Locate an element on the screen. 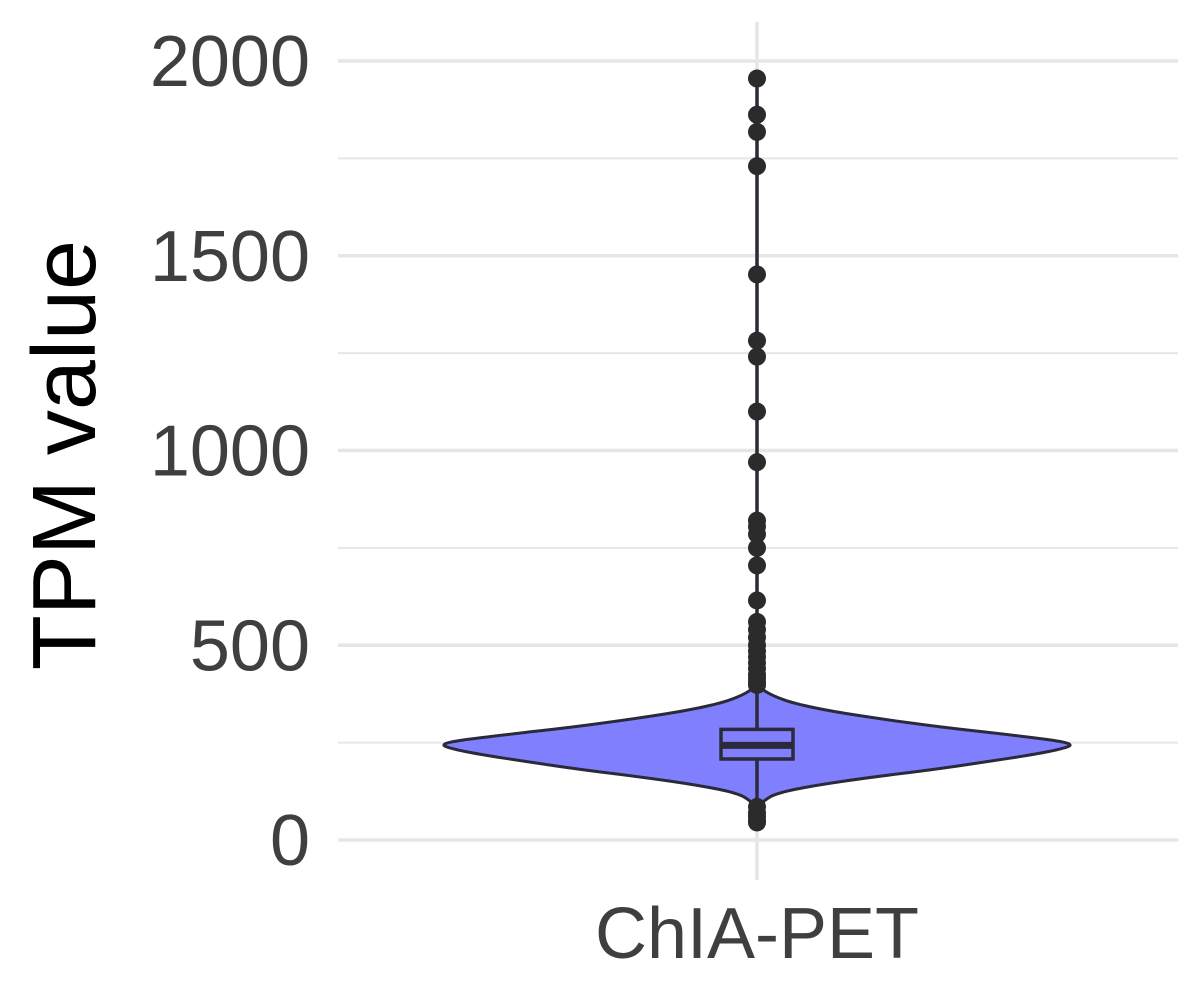 This screenshot has width=1200, height=1000. y-tick-label-1000: 1000 is located at coordinates (230, 452).